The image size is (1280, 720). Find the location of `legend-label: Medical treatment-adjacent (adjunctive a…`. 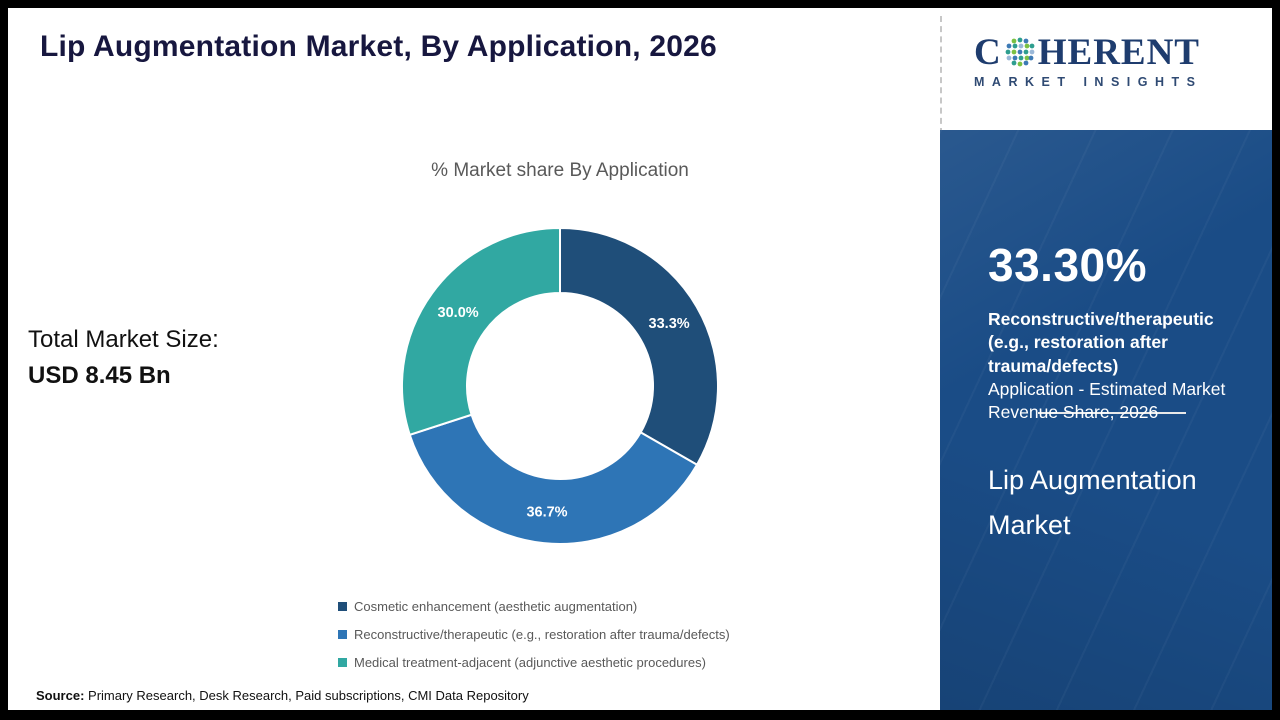

legend-label: Medical treatment-adjacent (adjunctive a… is located at coordinates (530, 662).